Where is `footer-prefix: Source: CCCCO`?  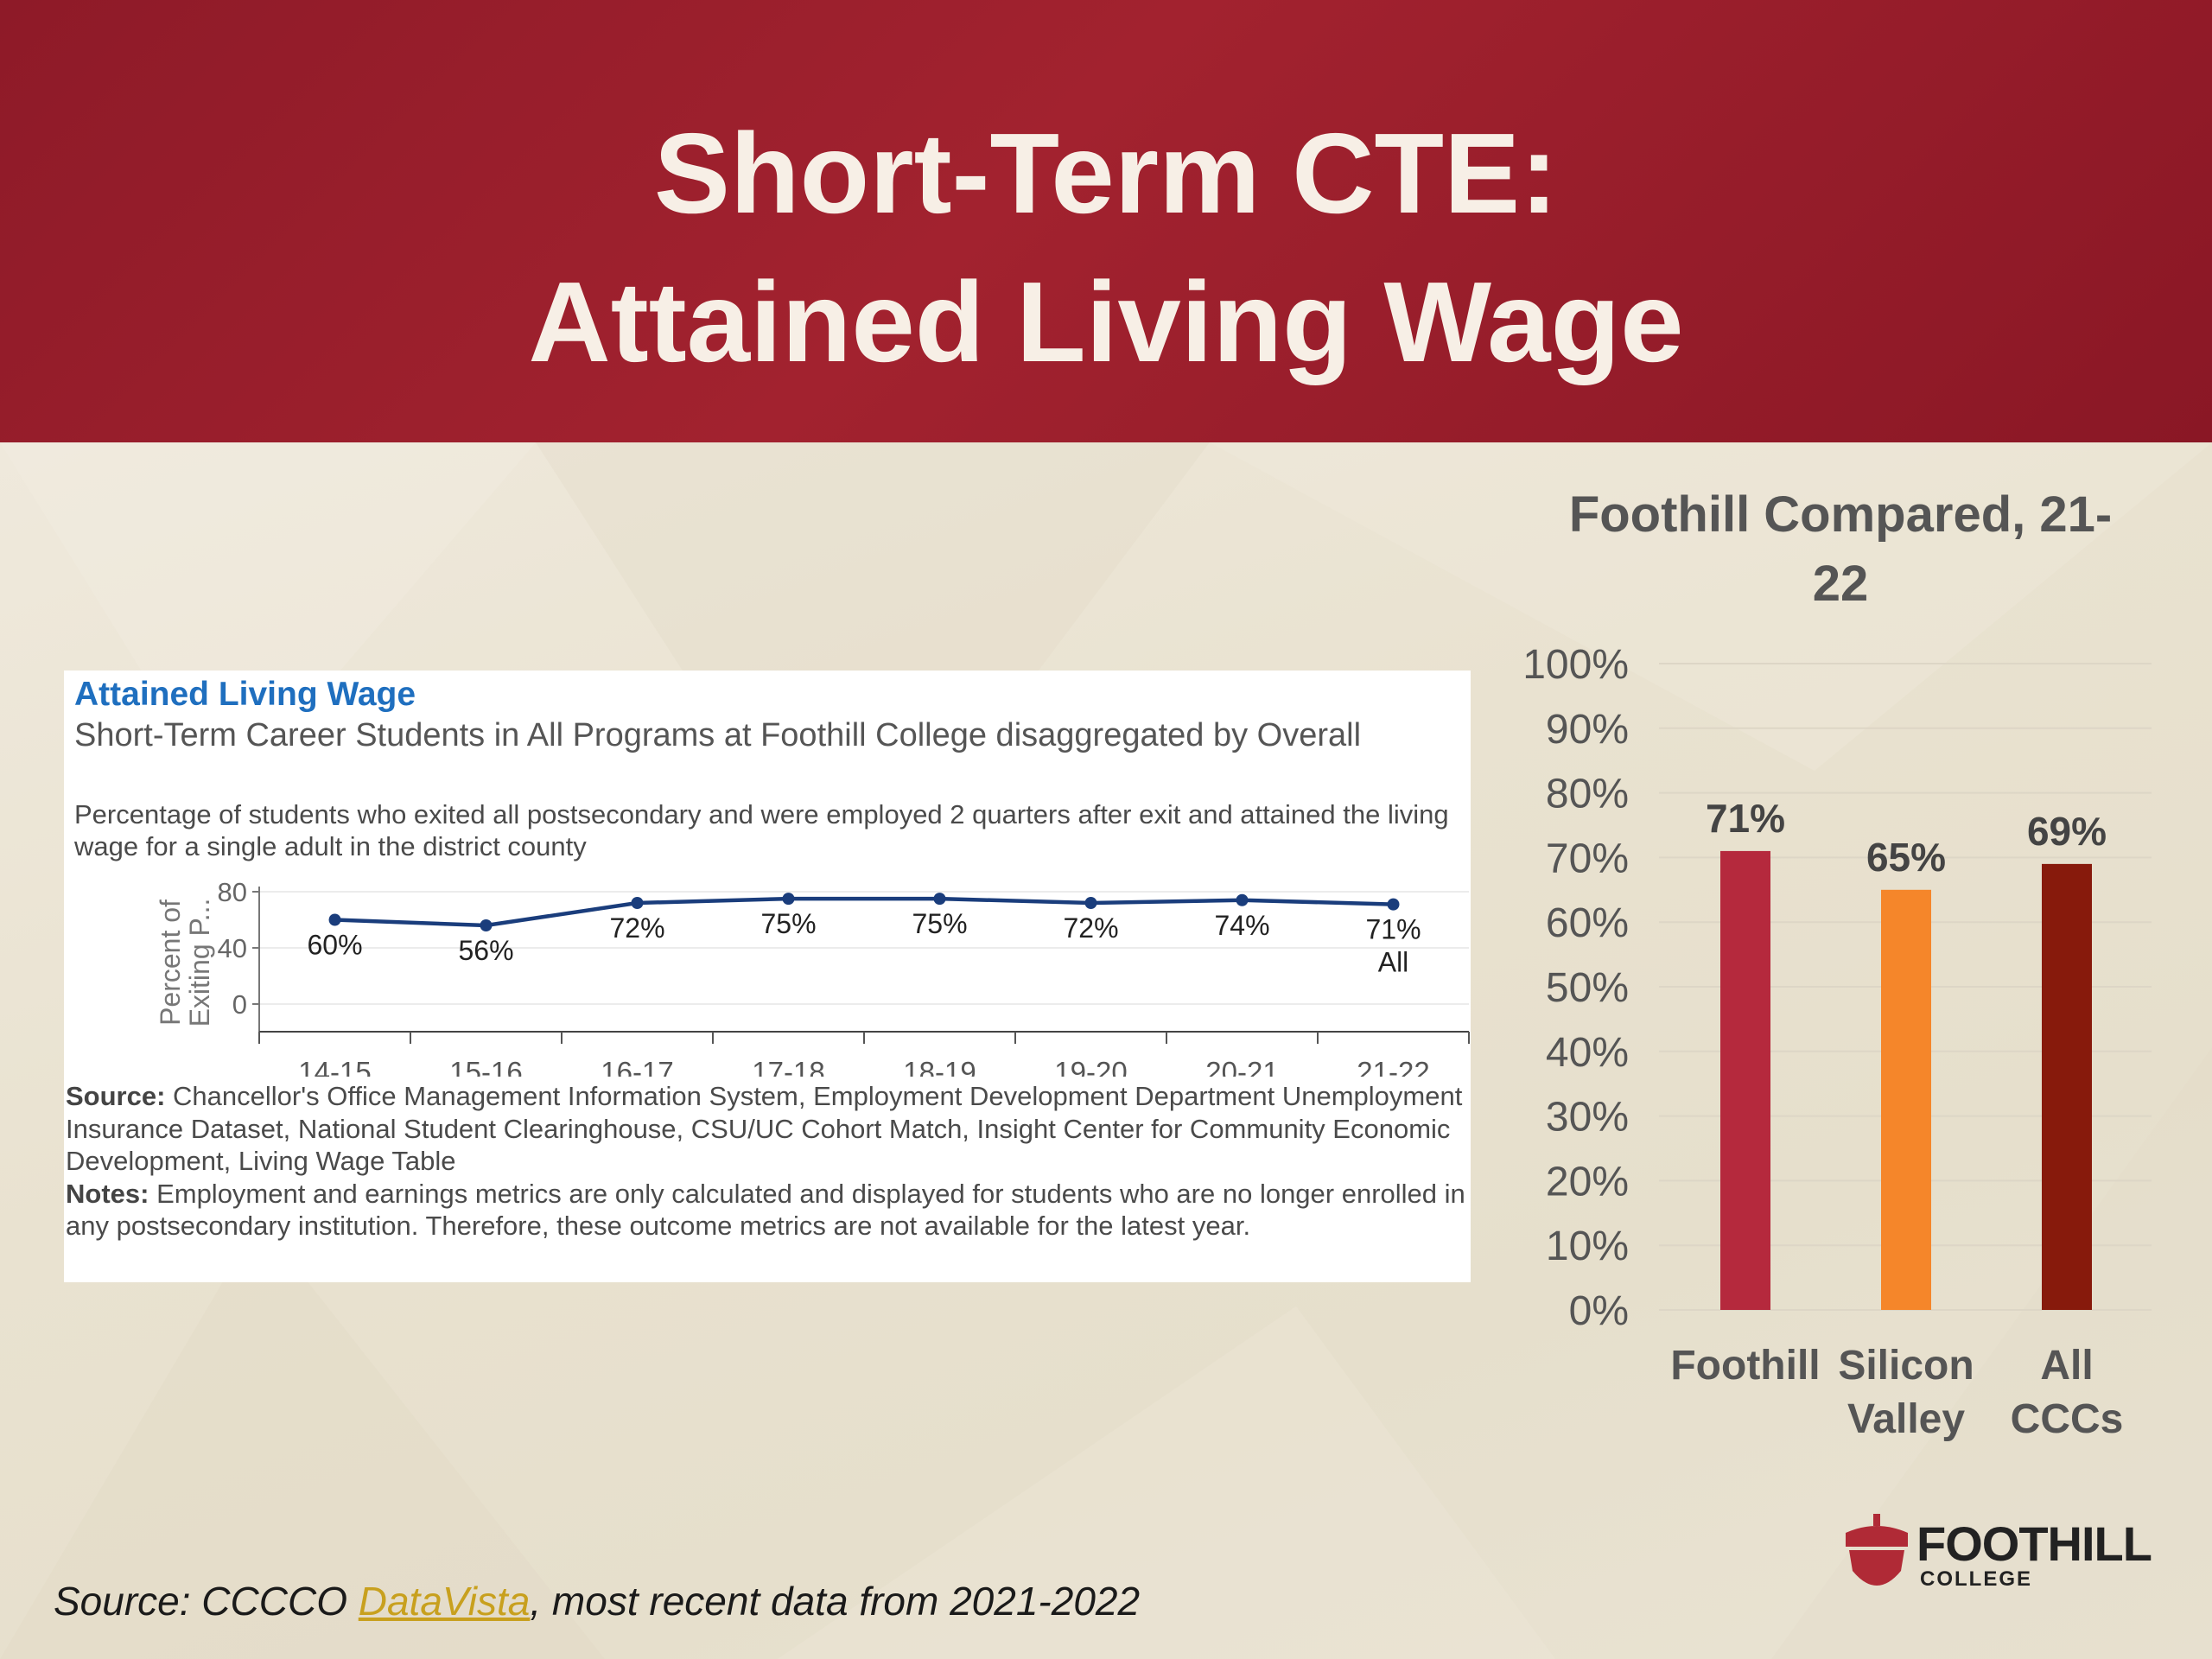
footer-prefix: Source: CCCCO is located at coordinates (206, 1601).